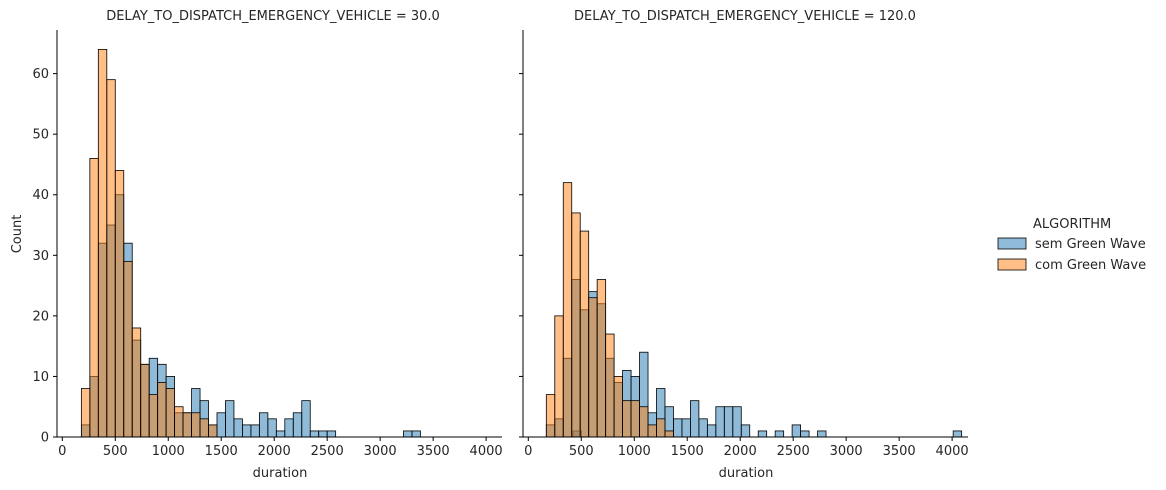 The height and width of the screenshot is (490, 1166). Describe the element at coordinates (153, 416) in the screenshot. I see `bar-com-f0-b8` at that location.